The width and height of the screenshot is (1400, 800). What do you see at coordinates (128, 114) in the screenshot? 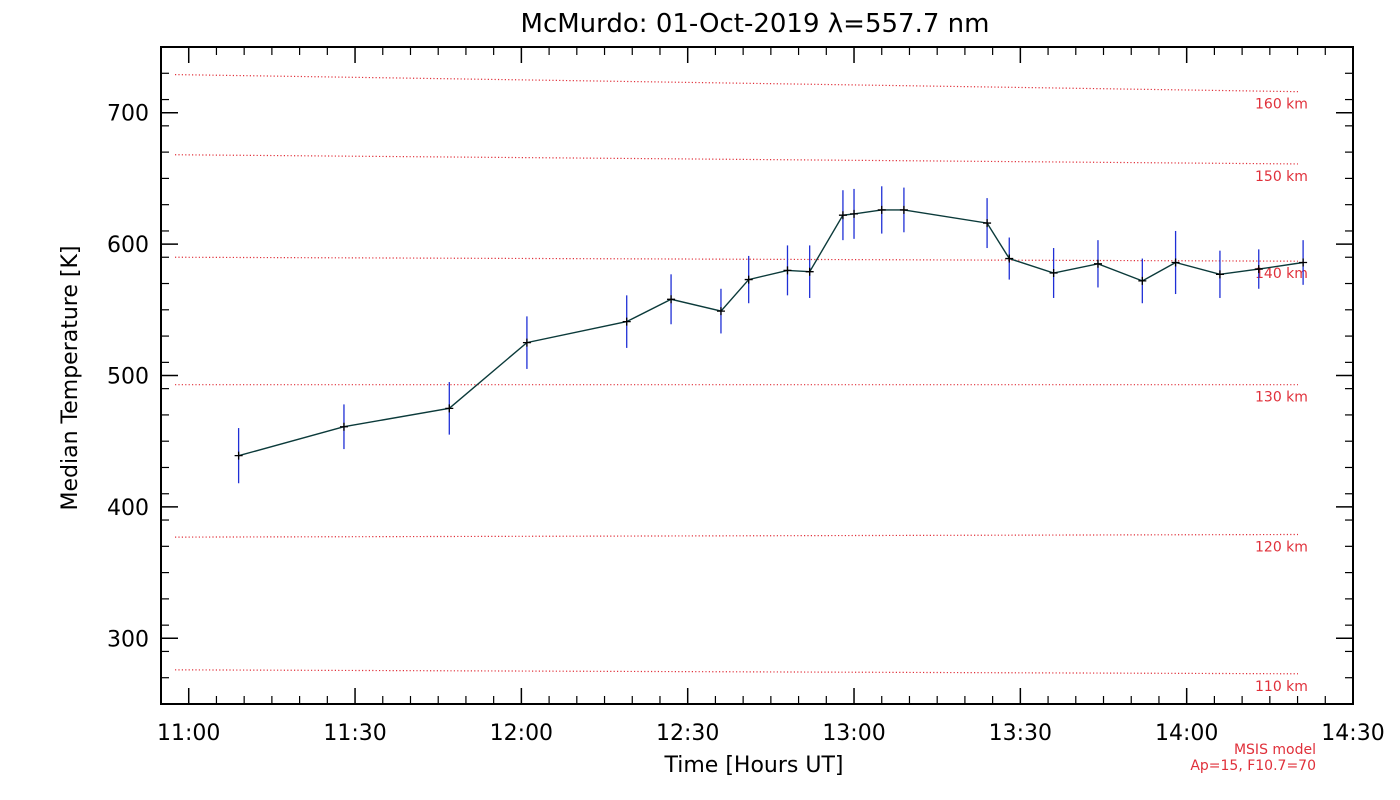
I see `y-tick-label-4: 700` at bounding box center [128, 114].